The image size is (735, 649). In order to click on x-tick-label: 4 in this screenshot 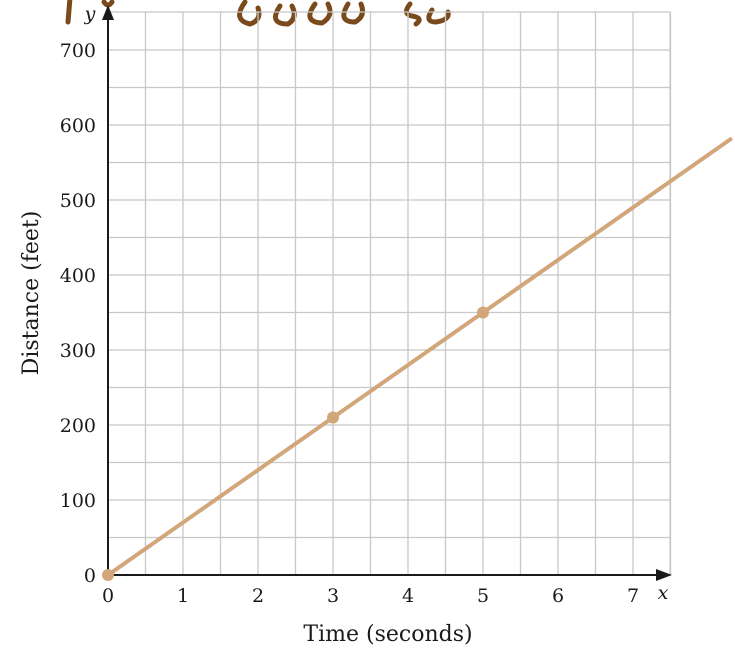, I will do `click(408, 596)`.